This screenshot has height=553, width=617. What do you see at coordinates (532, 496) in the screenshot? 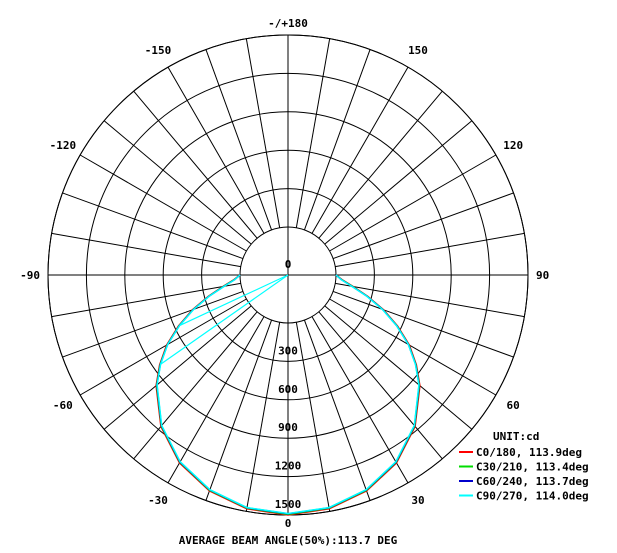
I see `legend-entry: C90/270, 114.0deg` at bounding box center [532, 496].